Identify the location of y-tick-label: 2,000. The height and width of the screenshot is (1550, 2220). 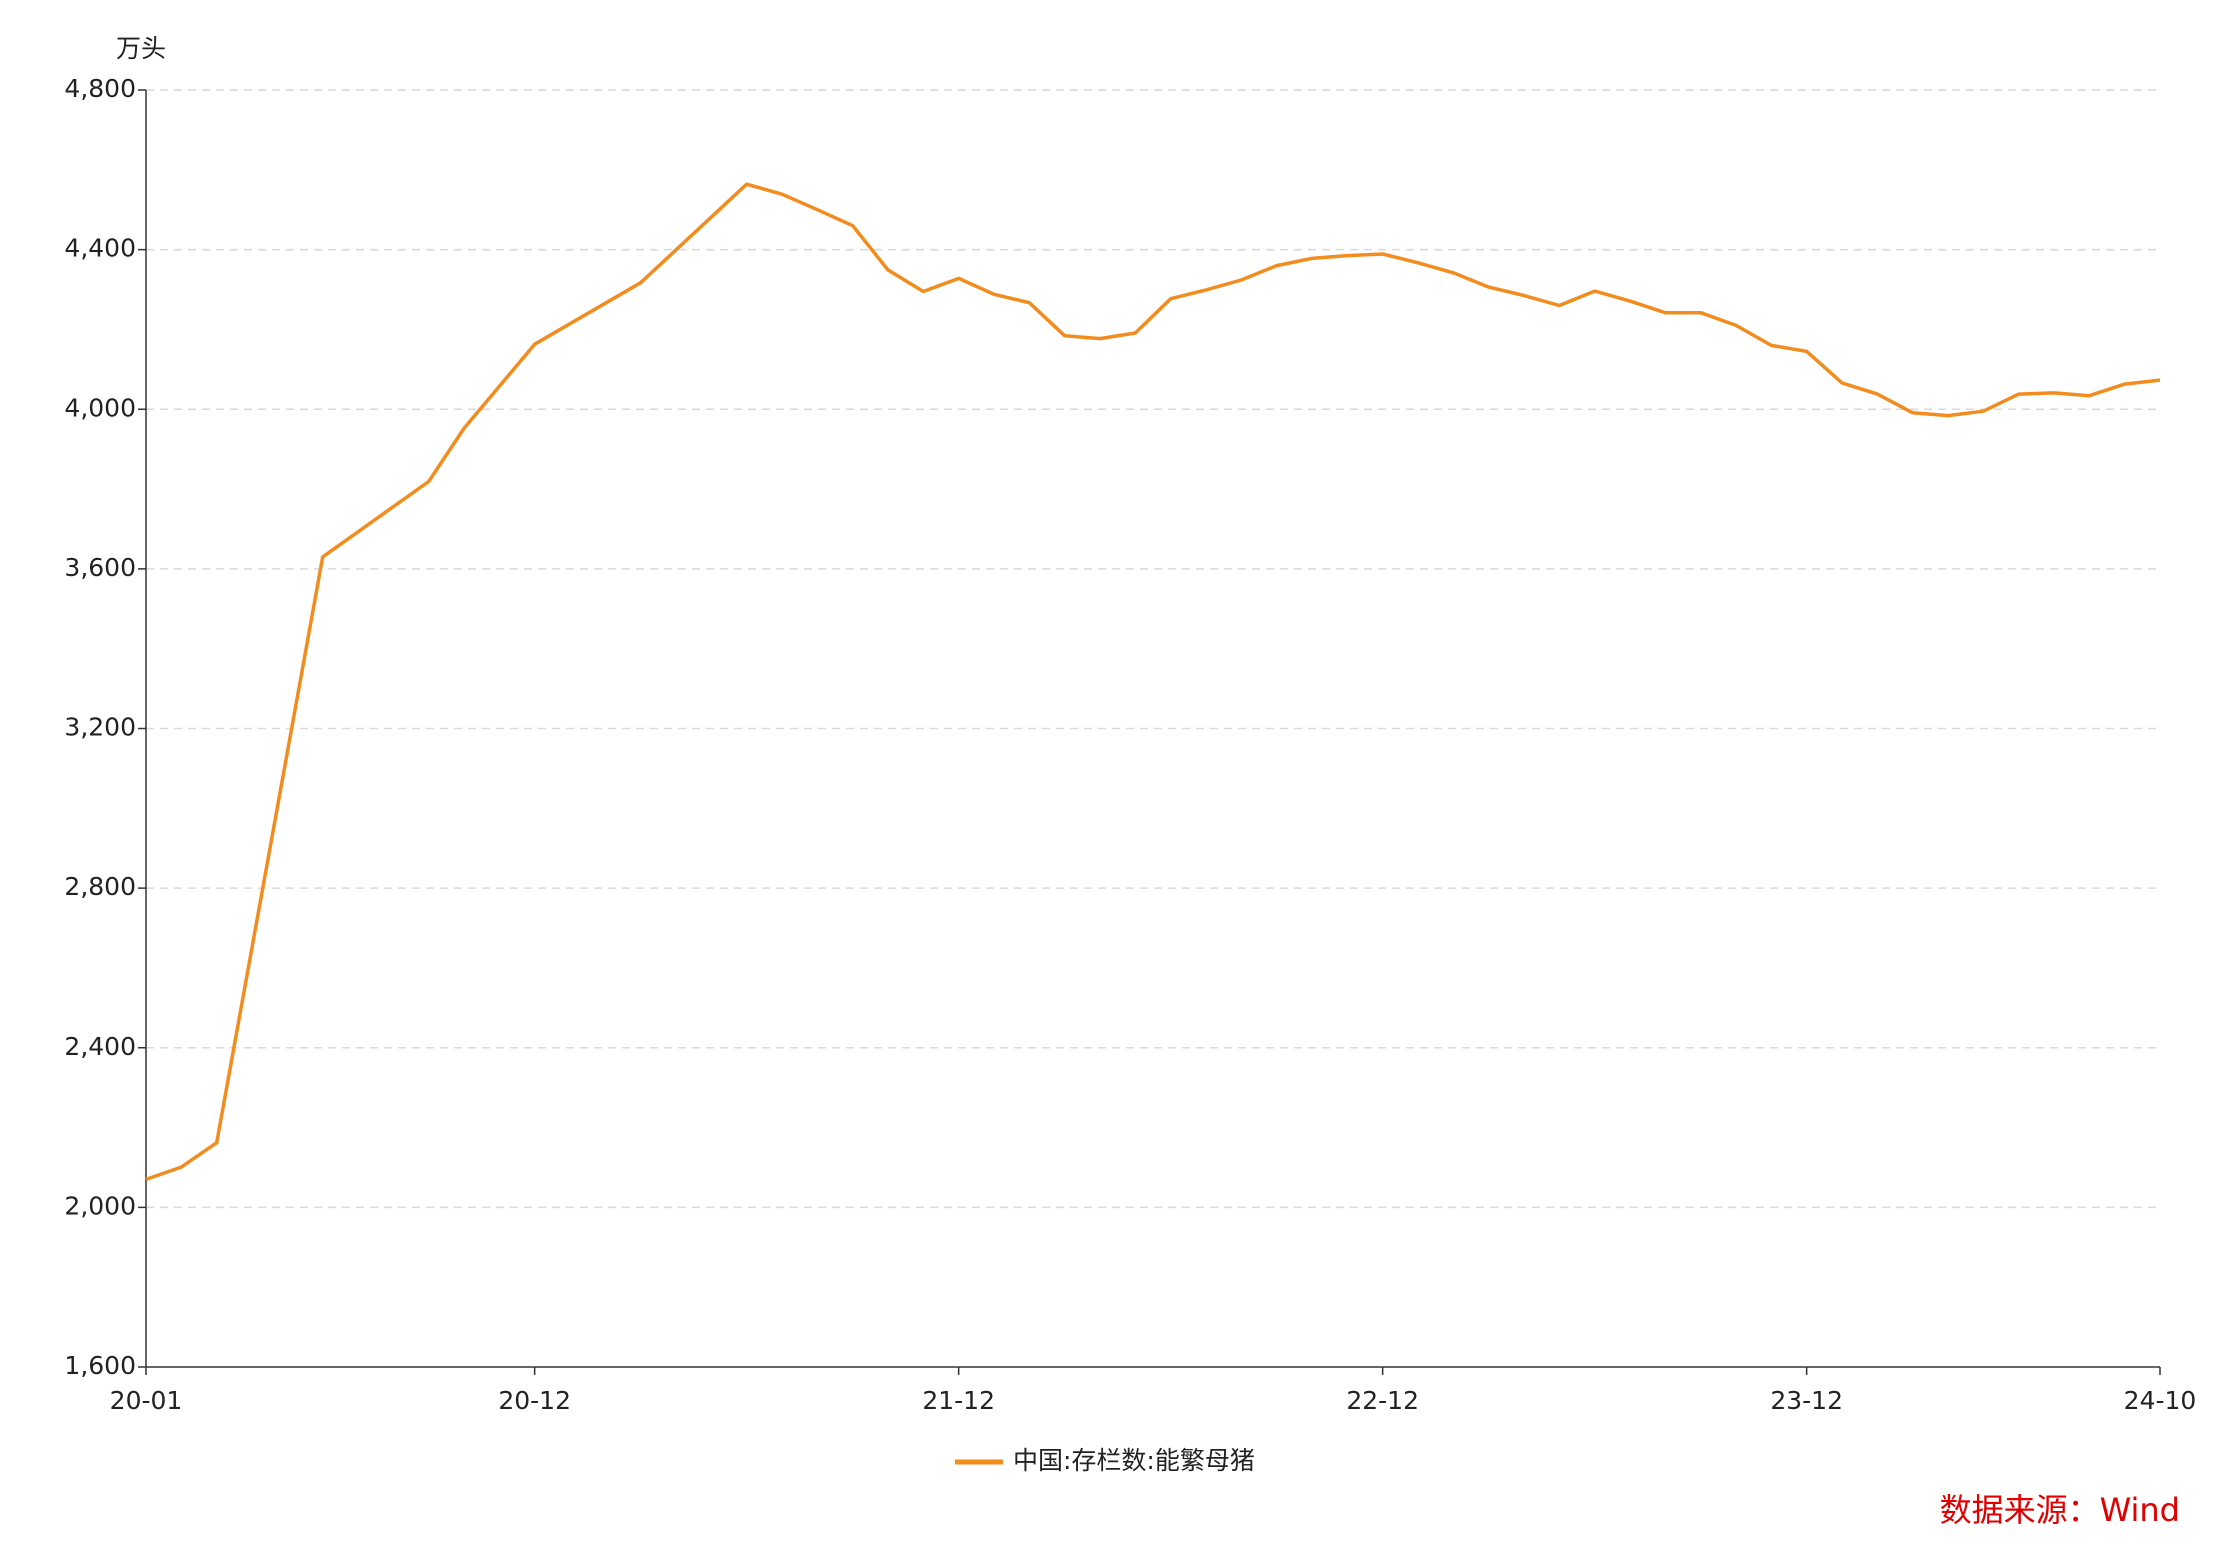
(100, 1205).